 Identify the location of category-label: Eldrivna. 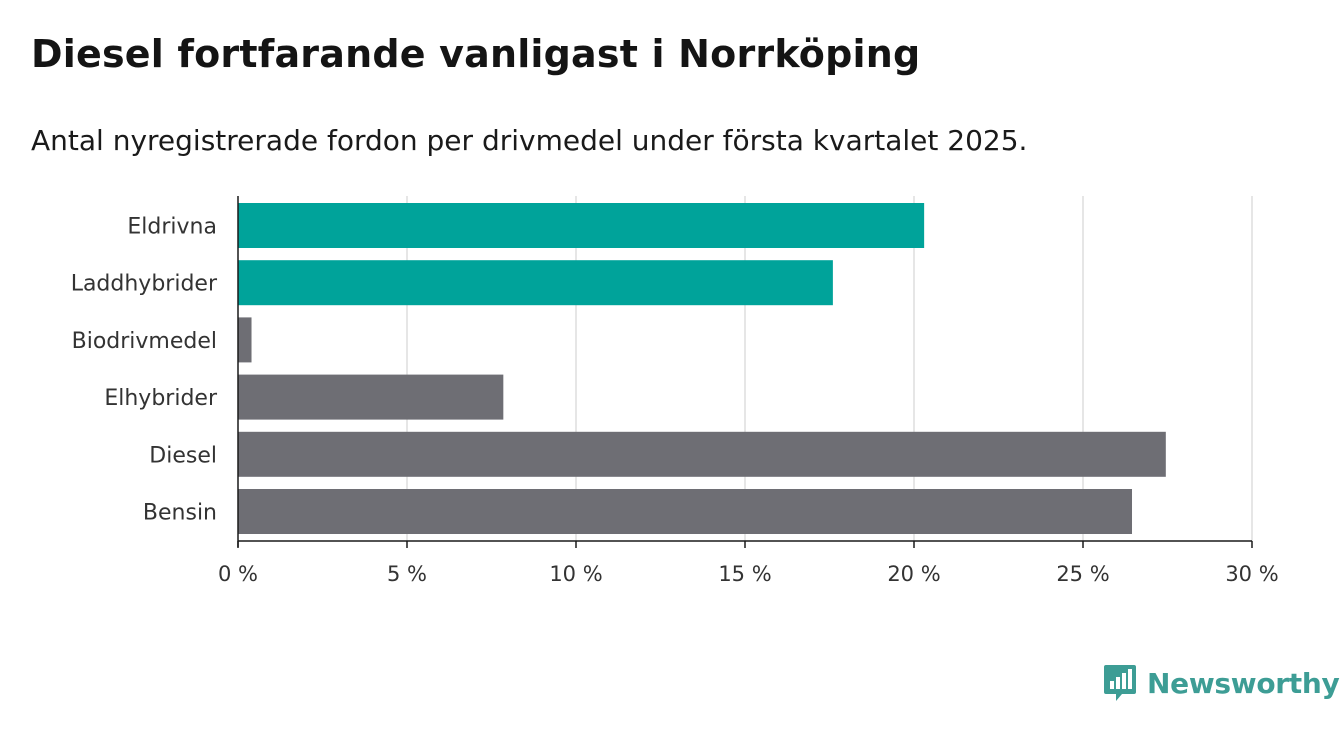
(172, 227).